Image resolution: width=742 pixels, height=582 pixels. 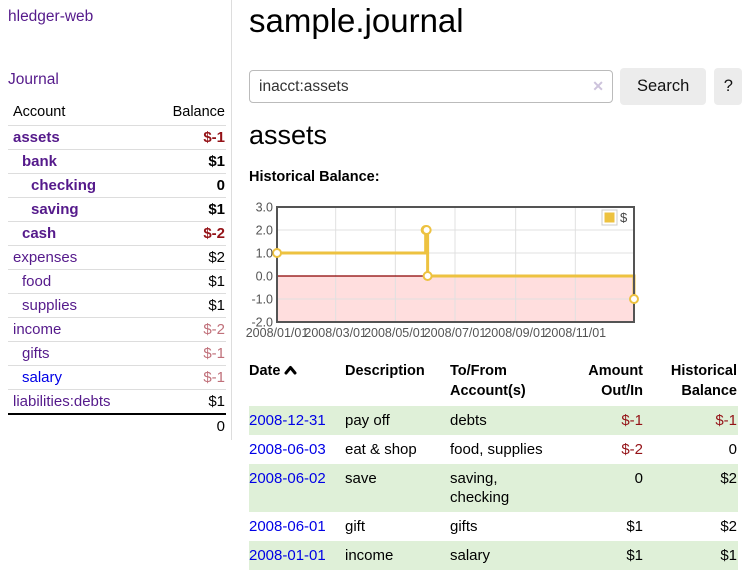 What do you see at coordinates (287, 478) in the screenshot?
I see `transaction-date-link: 2008-06-02` at bounding box center [287, 478].